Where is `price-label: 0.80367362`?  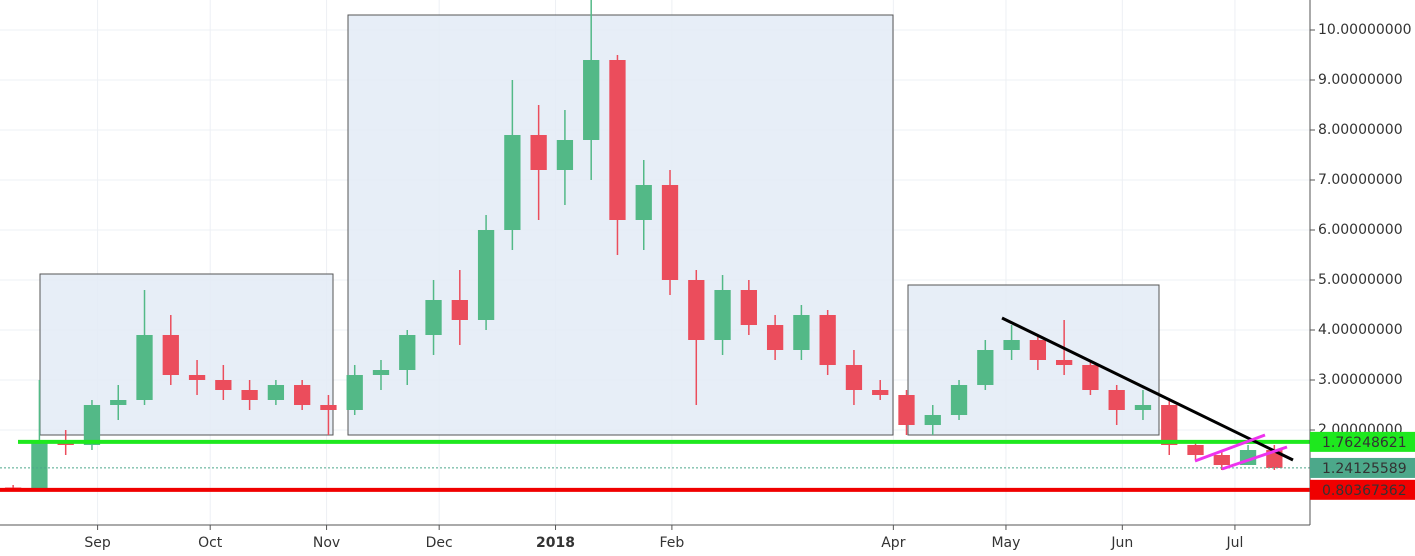
price-label: 0.80367362 is located at coordinates (1364, 491).